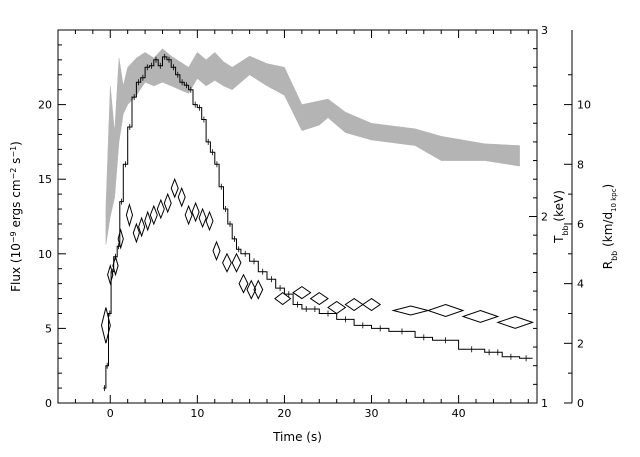 The image size is (640, 457). Describe the element at coordinates (110, 413) in the screenshot. I see `x-tick-label: 0` at that location.